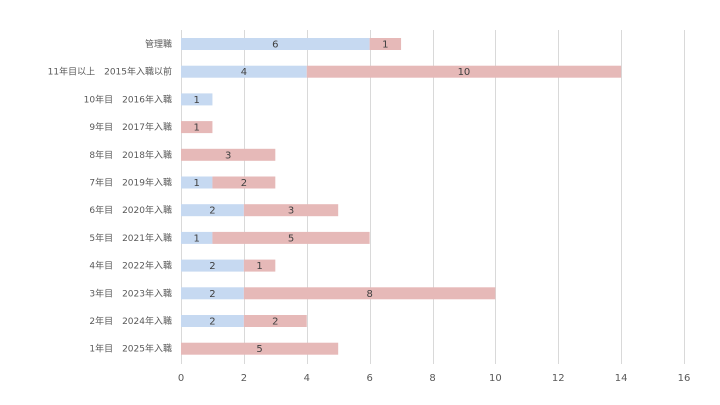 Image resolution: width=720 pixels, height=405 pixels. What do you see at coordinates (244, 378) in the screenshot?
I see `x-tick-label: 2` at bounding box center [244, 378].